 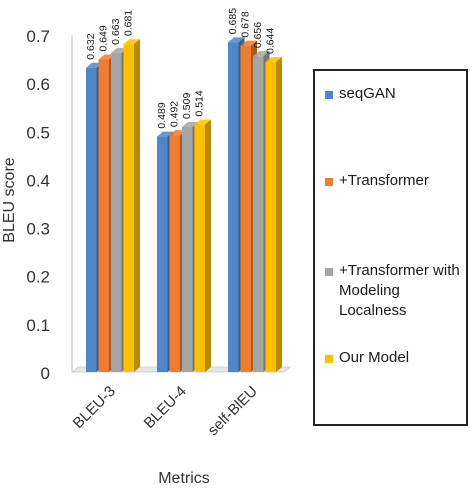 I want to click on x-axis-ticks: BLEU-3 BLEU-4 self-BlEU, so click(x=165, y=411).